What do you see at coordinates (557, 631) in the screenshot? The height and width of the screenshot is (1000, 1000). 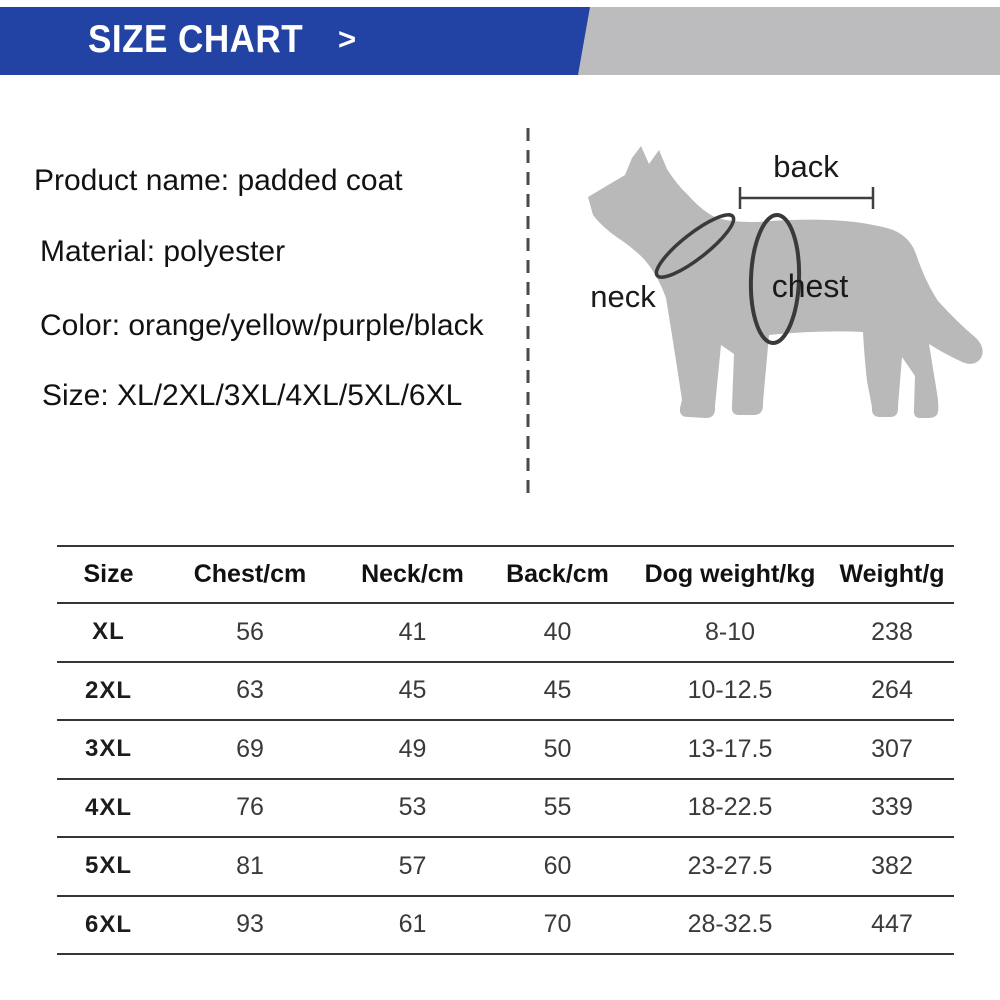 I see `back-value: 40` at bounding box center [557, 631].